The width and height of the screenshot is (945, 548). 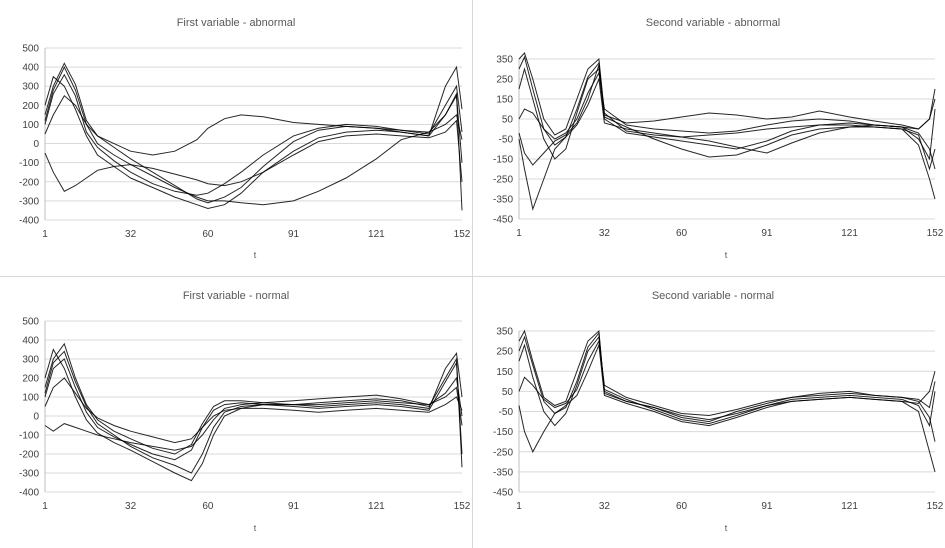 What do you see at coordinates (713, 296) in the screenshot?
I see `chart-title: Second variable - normal` at bounding box center [713, 296].